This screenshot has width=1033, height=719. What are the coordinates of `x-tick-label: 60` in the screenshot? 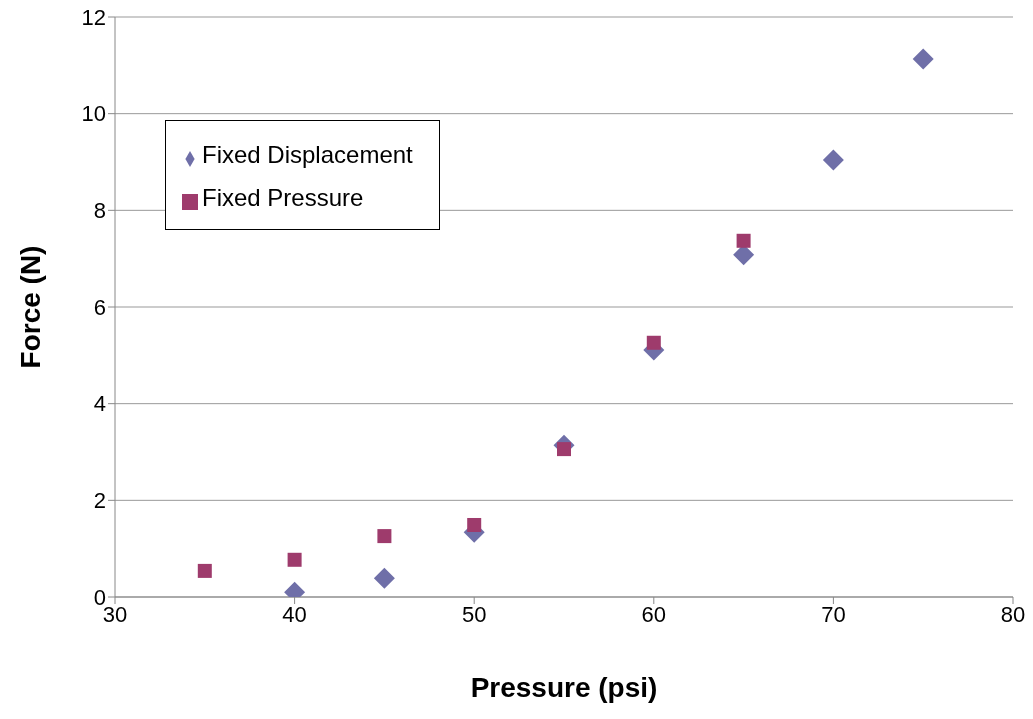 It's located at (654, 614).